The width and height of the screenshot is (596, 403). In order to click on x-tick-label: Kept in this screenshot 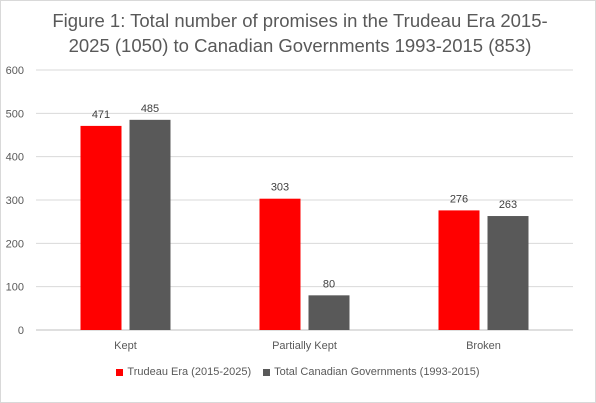, I will do `click(125, 346)`.